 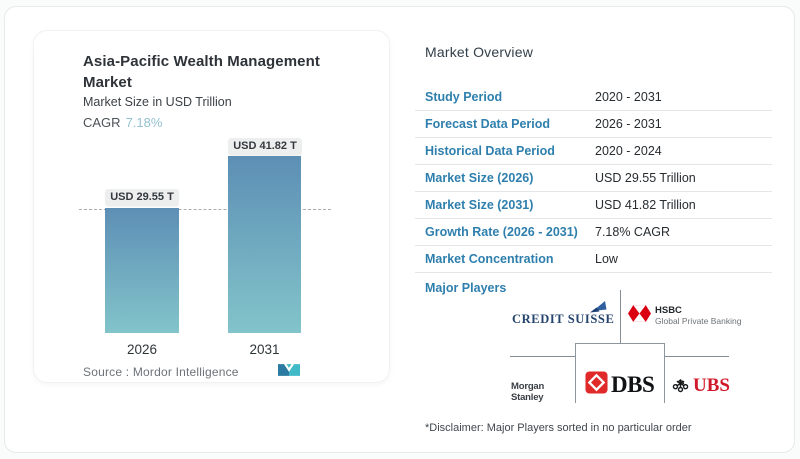 I want to click on table-row: Growth Rate (2026 - 2031) 7.18% CAGR, so click(x=593, y=232).